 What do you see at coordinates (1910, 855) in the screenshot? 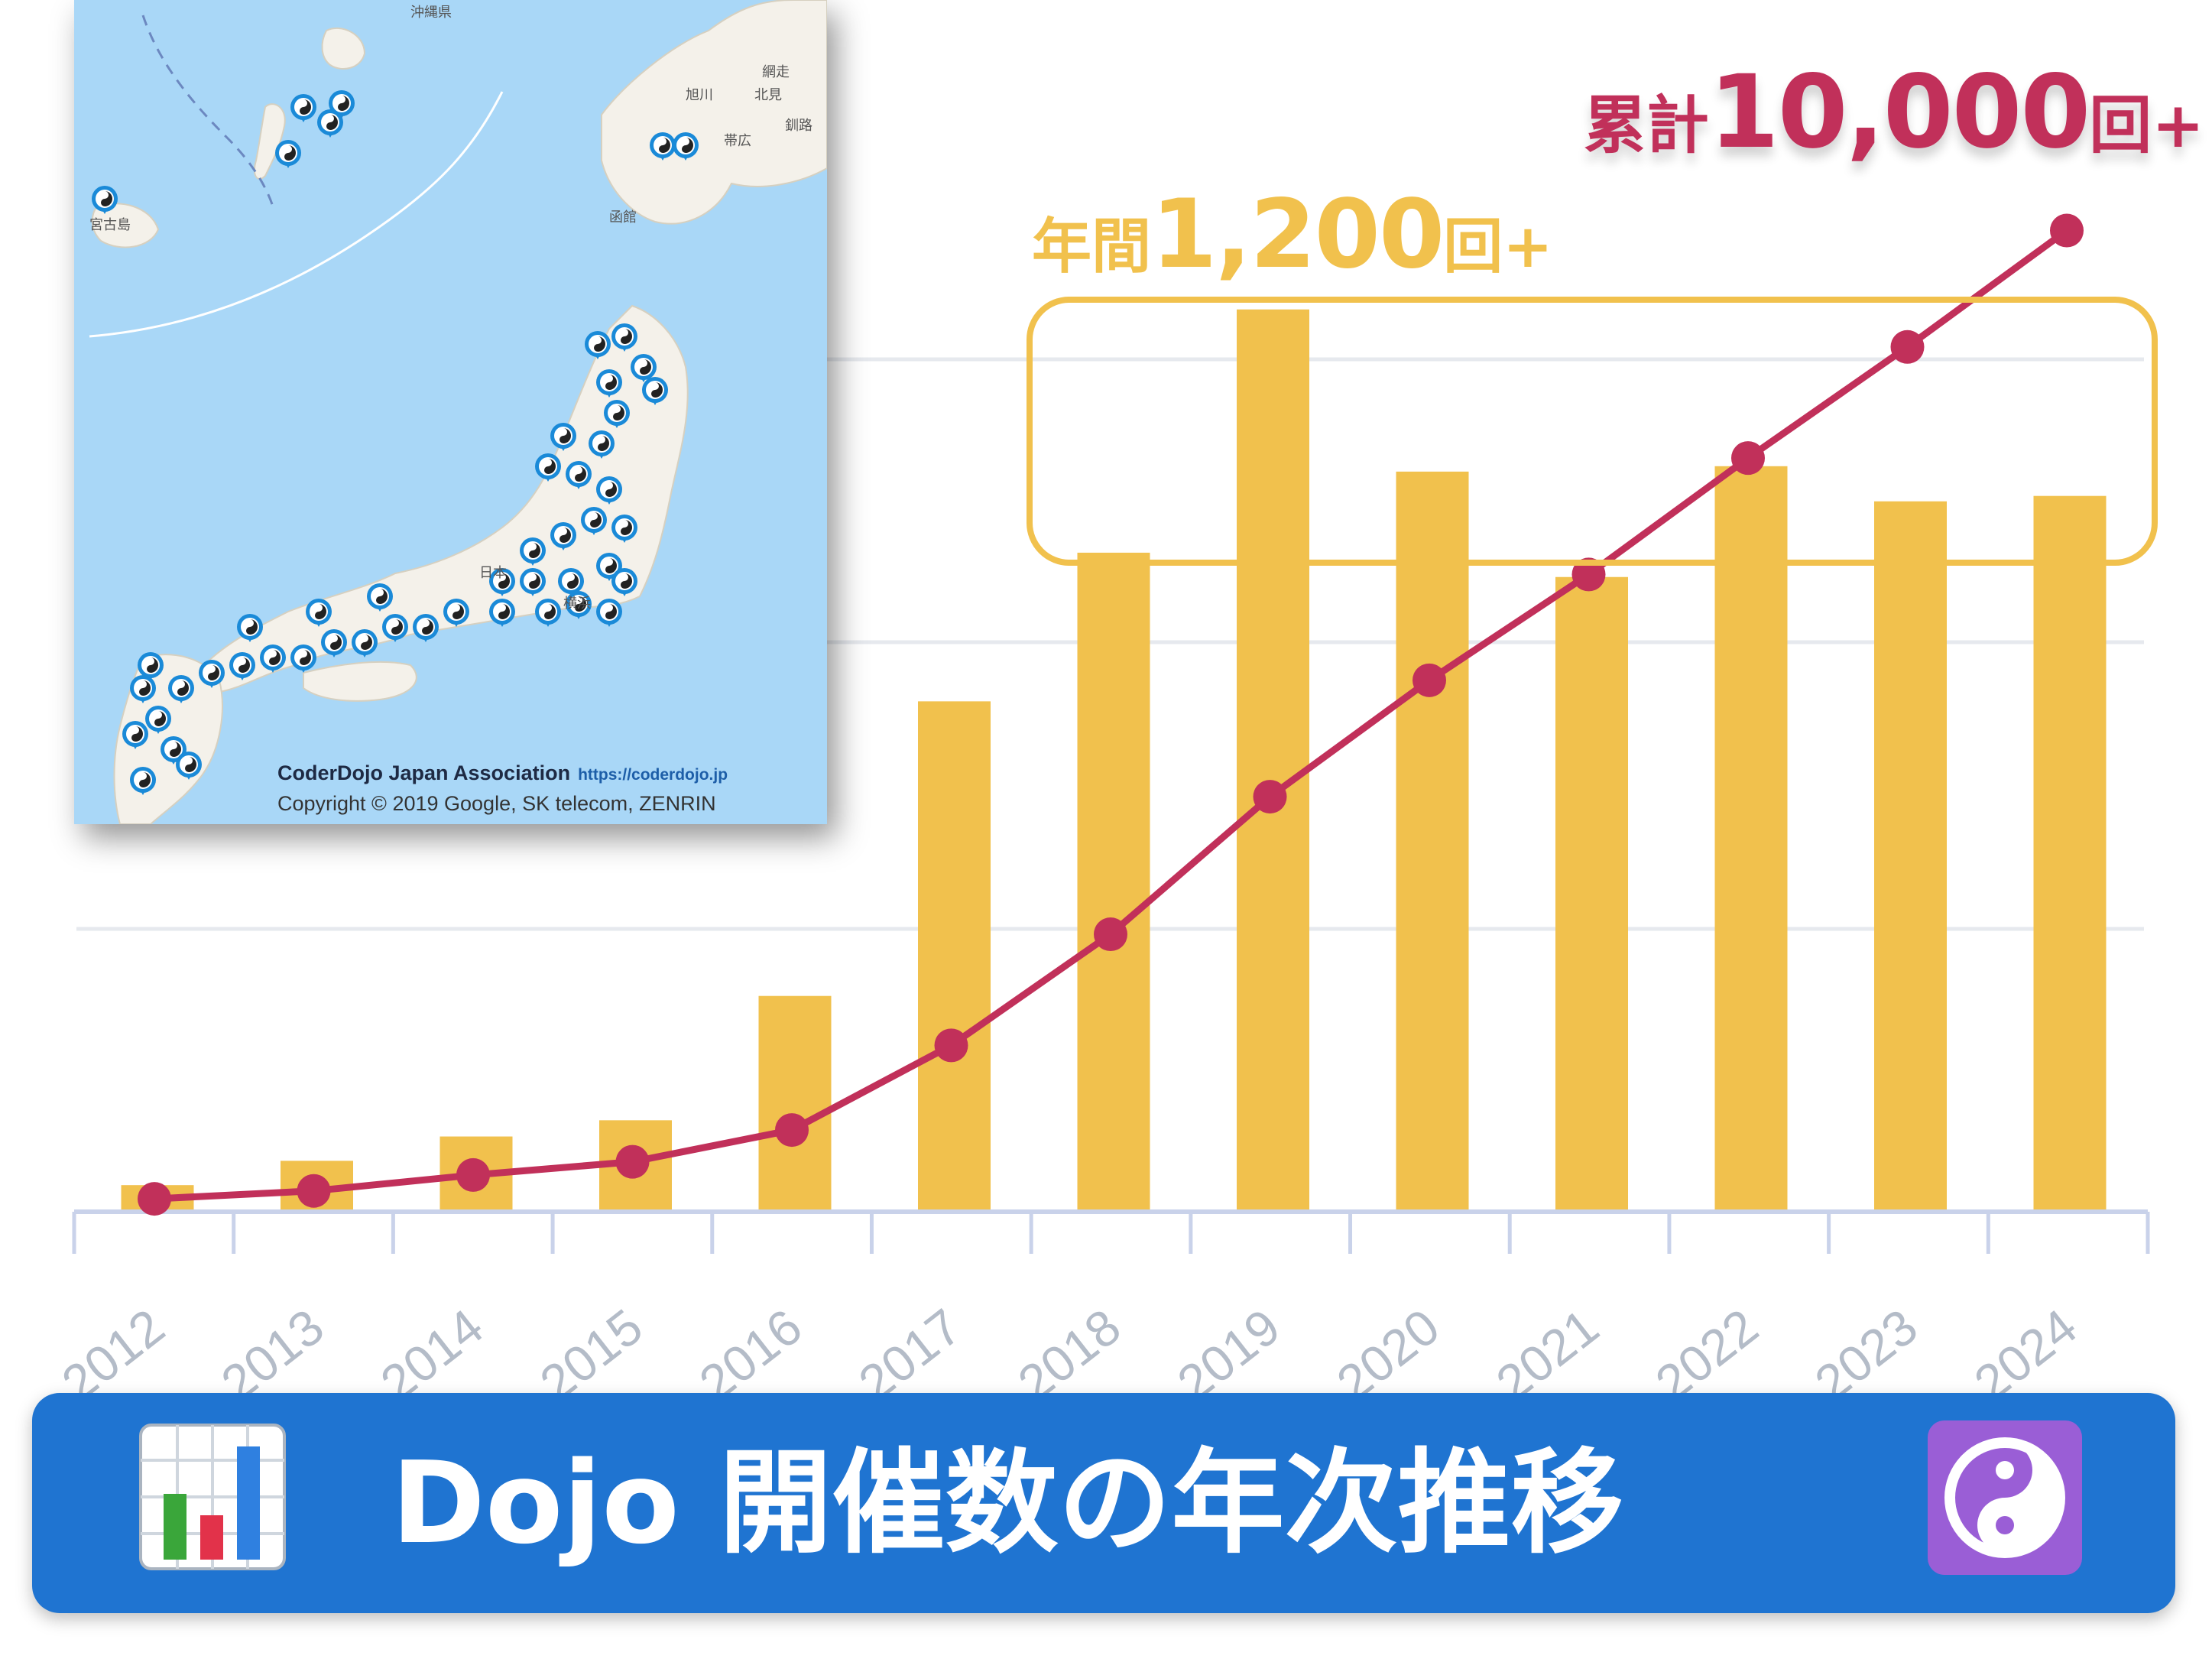
I see `bar-2023` at bounding box center [1910, 855].